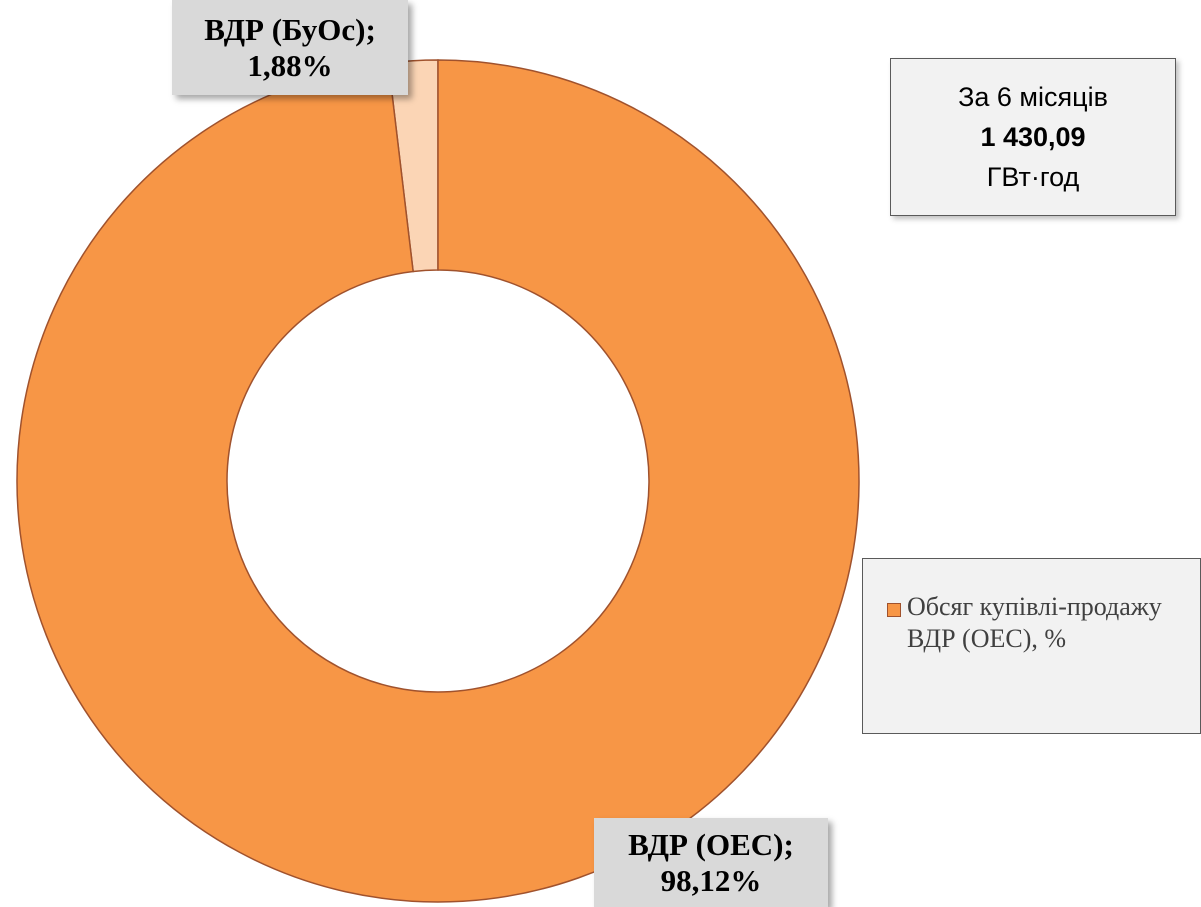 Image resolution: width=1201 pixels, height=907 pixels. What do you see at coordinates (1033, 97) in the screenshot?
I see `total-annotation-period: За 6 місяців` at bounding box center [1033, 97].